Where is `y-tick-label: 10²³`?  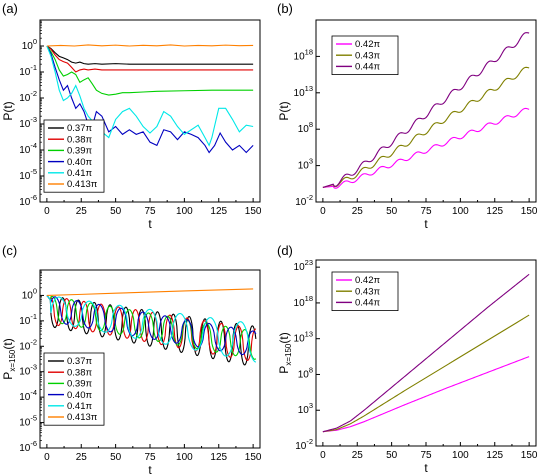 y-tick-label: 10²³ is located at coordinates (303, 265).